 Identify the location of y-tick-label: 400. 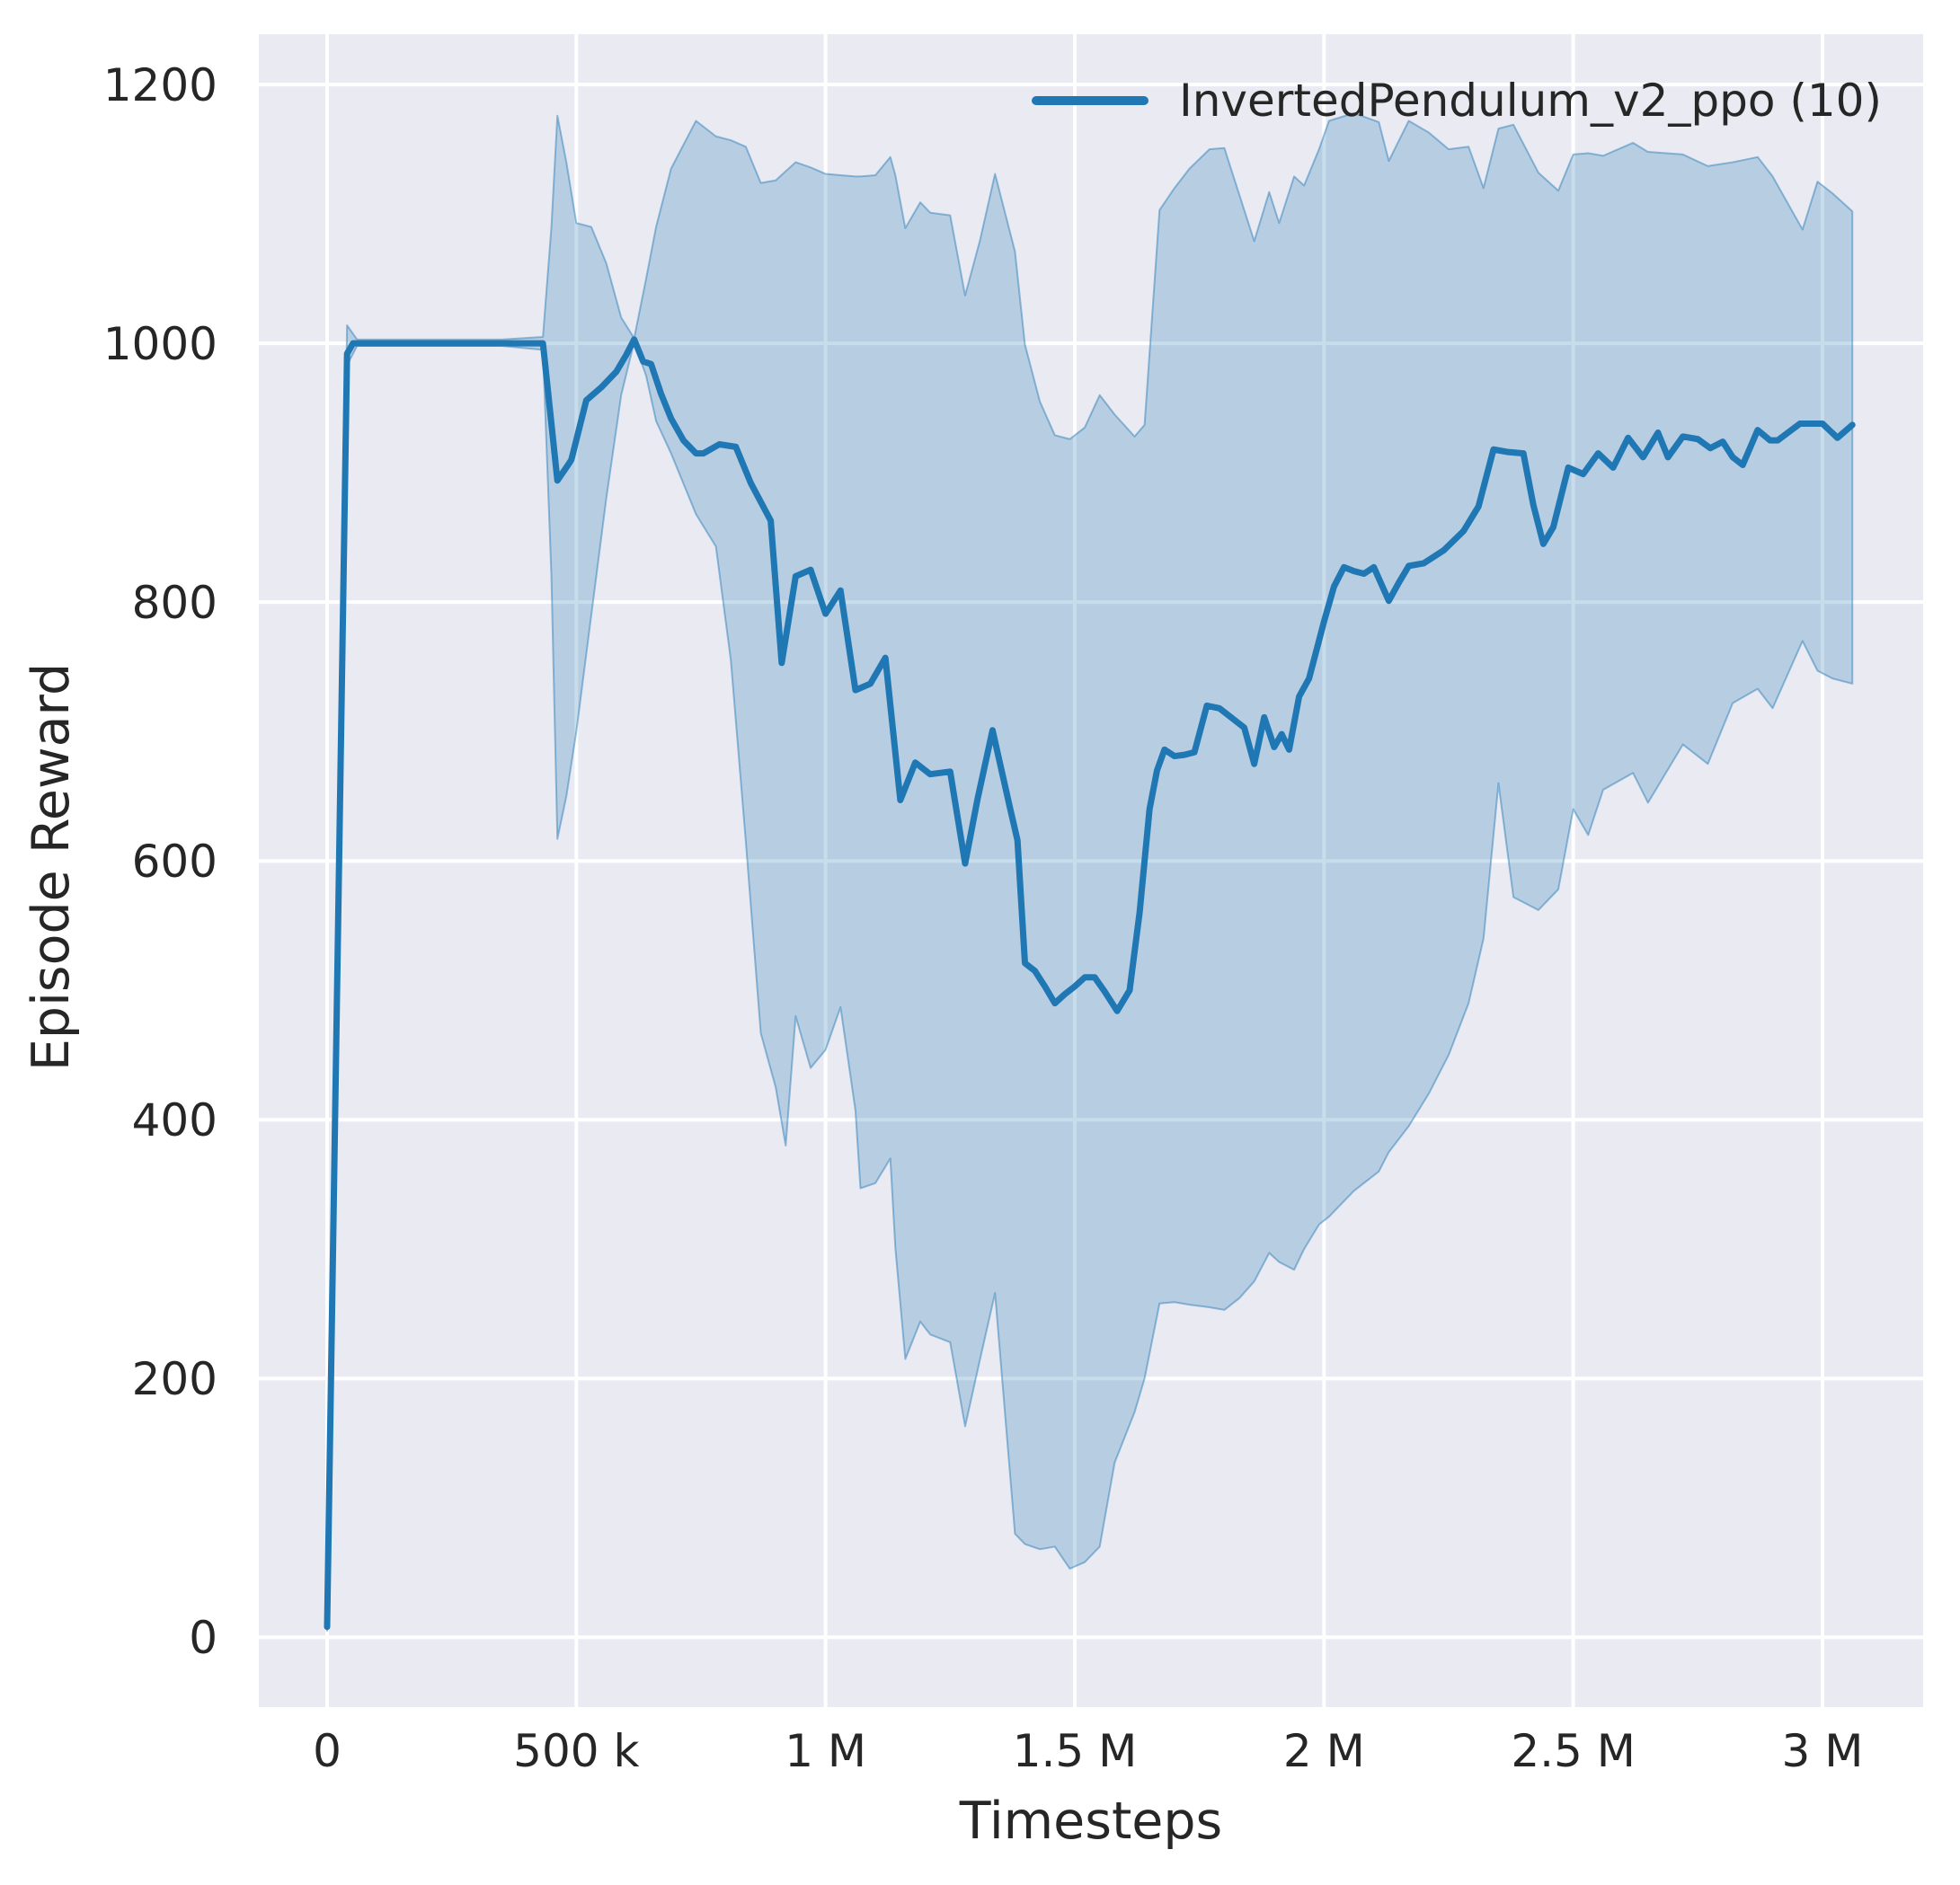
(174, 1120).